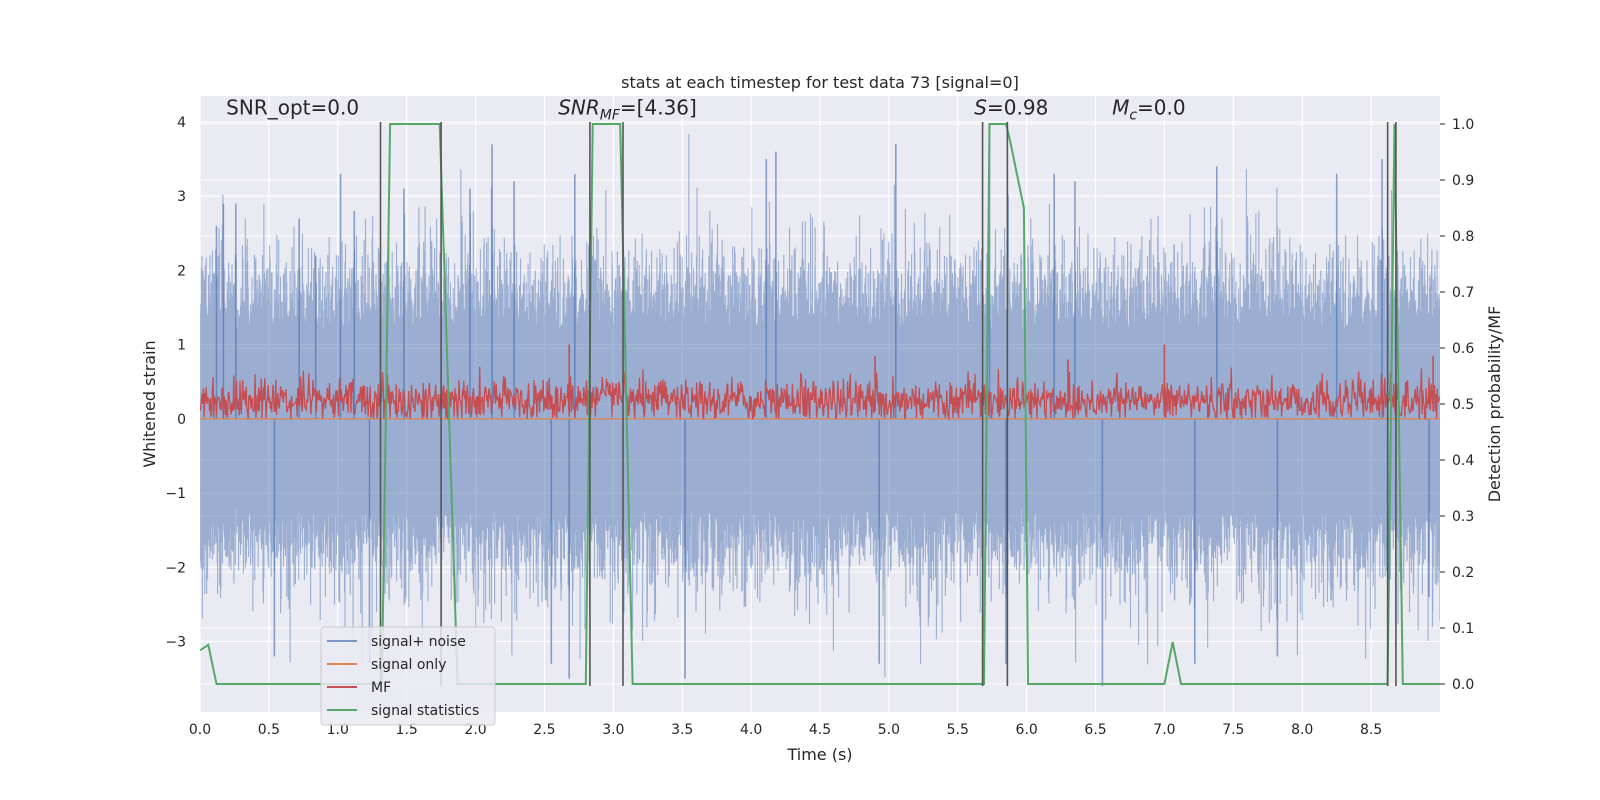 The width and height of the screenshot is (1600, 800). I want to click on annotation-mc: Mc=0.0, so click(1149, 110).